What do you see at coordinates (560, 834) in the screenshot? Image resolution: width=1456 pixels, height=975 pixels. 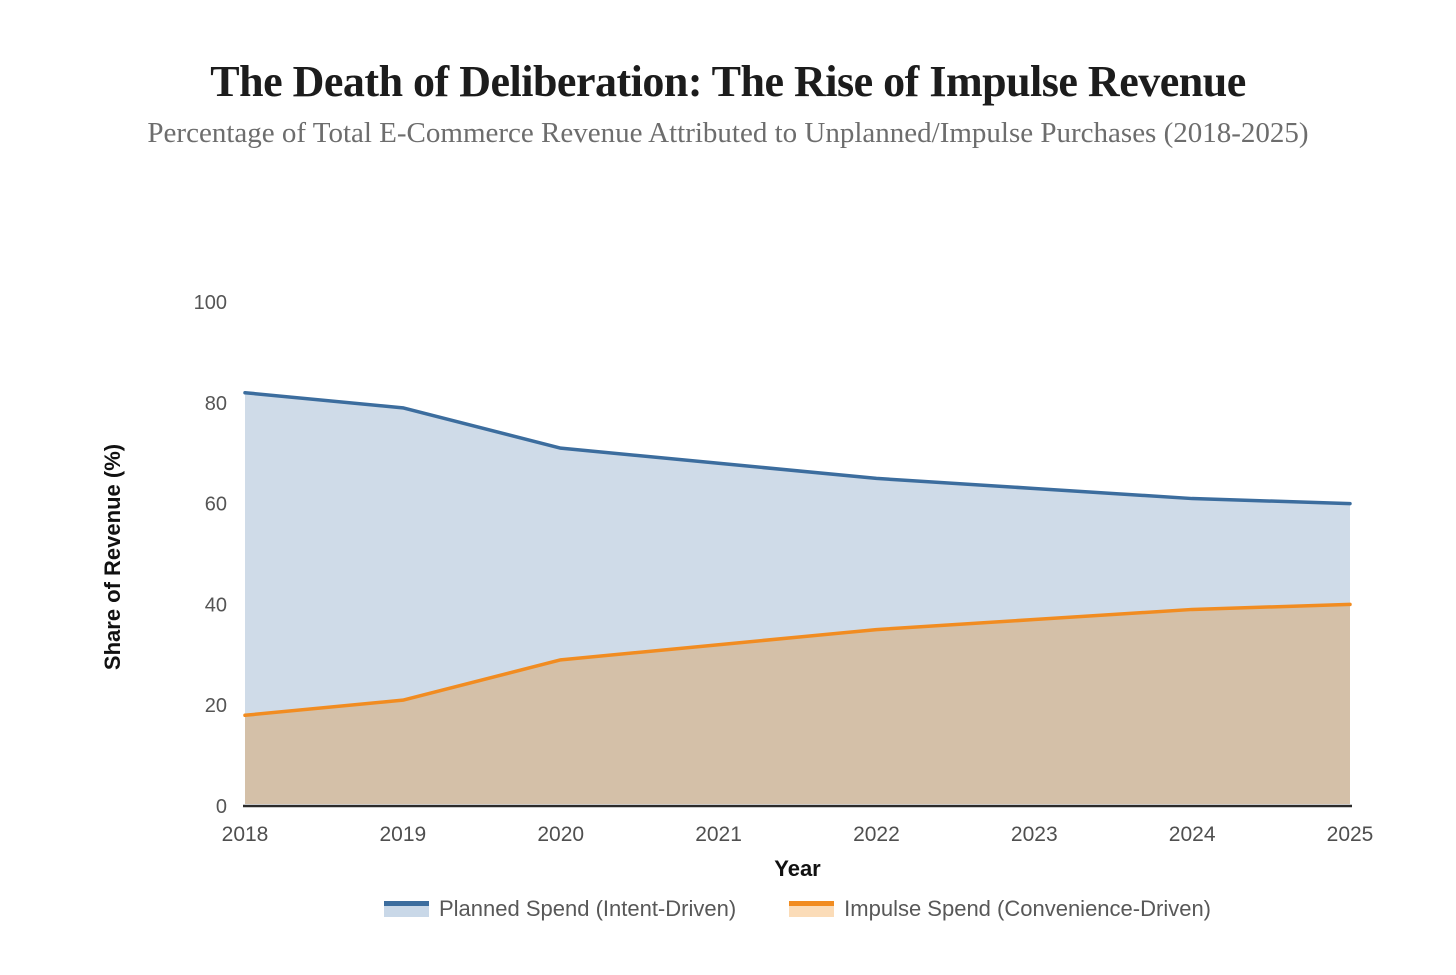 I see `x-tick-label-2020: 2020` at bounding box center [560, 834].